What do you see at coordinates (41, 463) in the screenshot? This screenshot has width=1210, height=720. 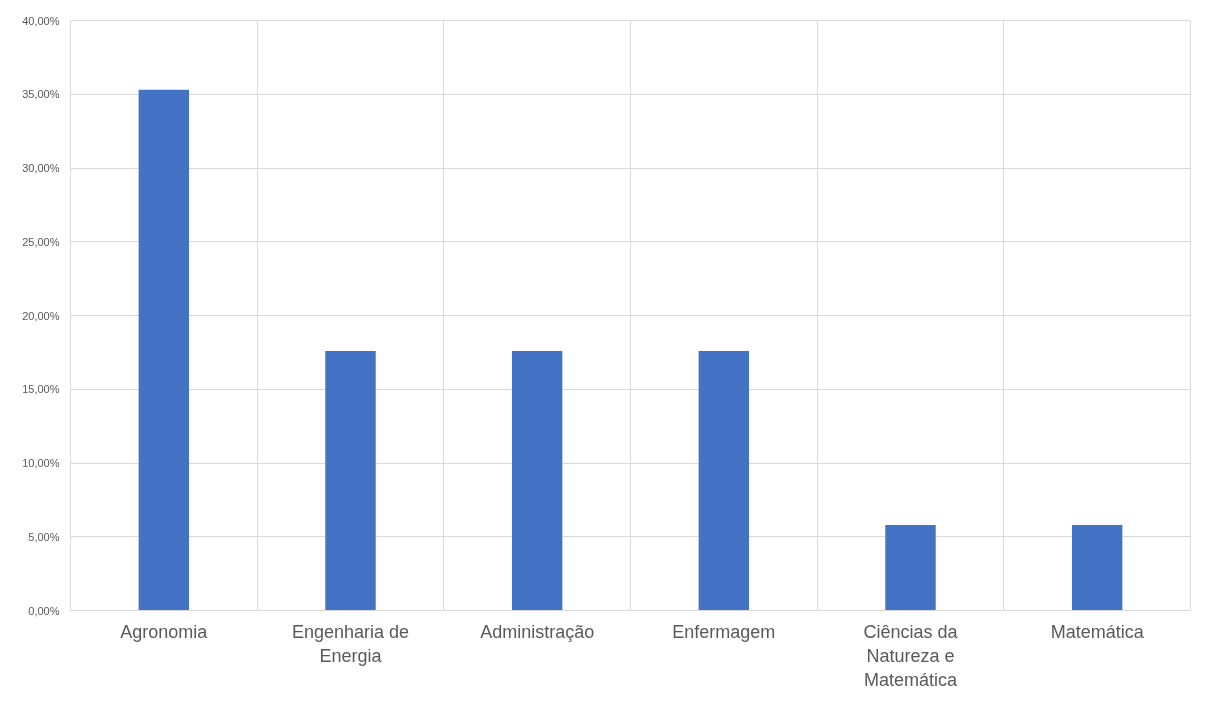 I see `y-tick-label: 10,00%` at bounding box center [41, 463].